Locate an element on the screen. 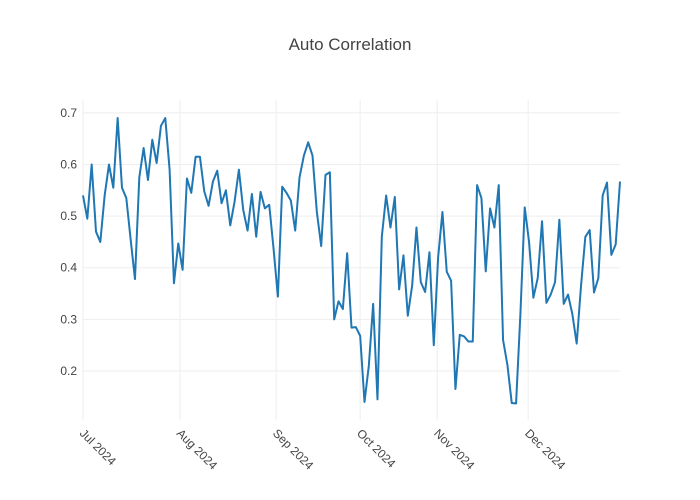 This screenshot has height=500, width=700. x-tick-label: Sep 2024 is located at coordinates (293, 449).